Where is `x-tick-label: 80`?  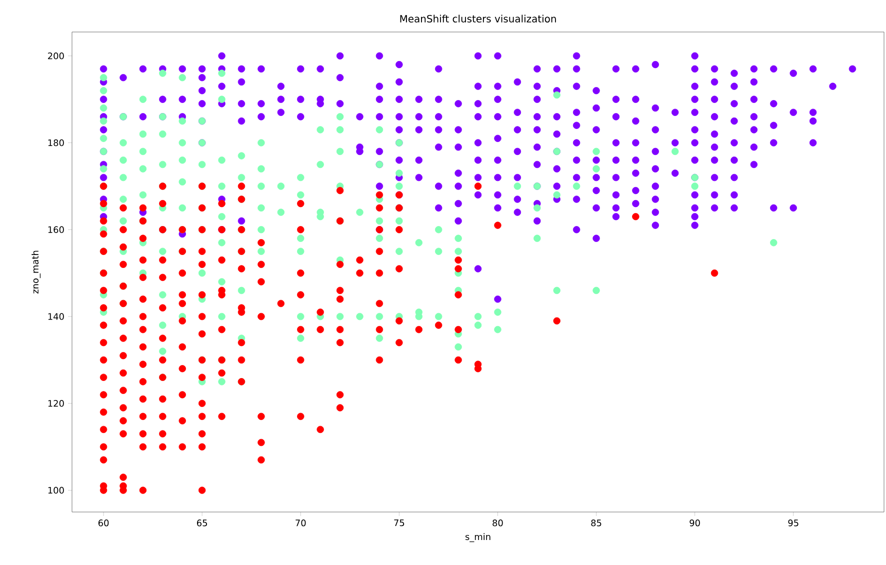
x-tick-label: 80 is located at coordinates (497, 523).